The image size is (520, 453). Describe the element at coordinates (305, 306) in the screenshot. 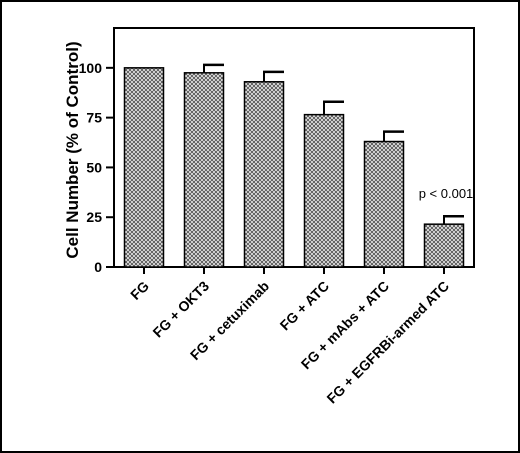

I see `x-tick-label: FG + ATC` at that location.